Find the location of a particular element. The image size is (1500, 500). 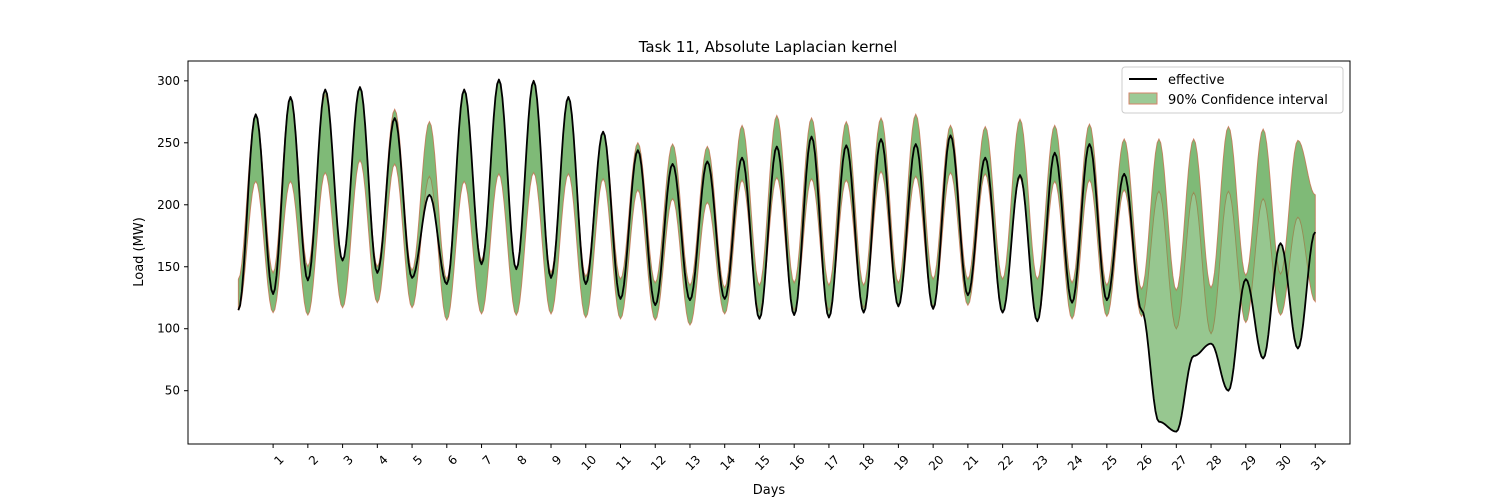

x-tick-label-14: 14 is located at coordinates (727, 463).